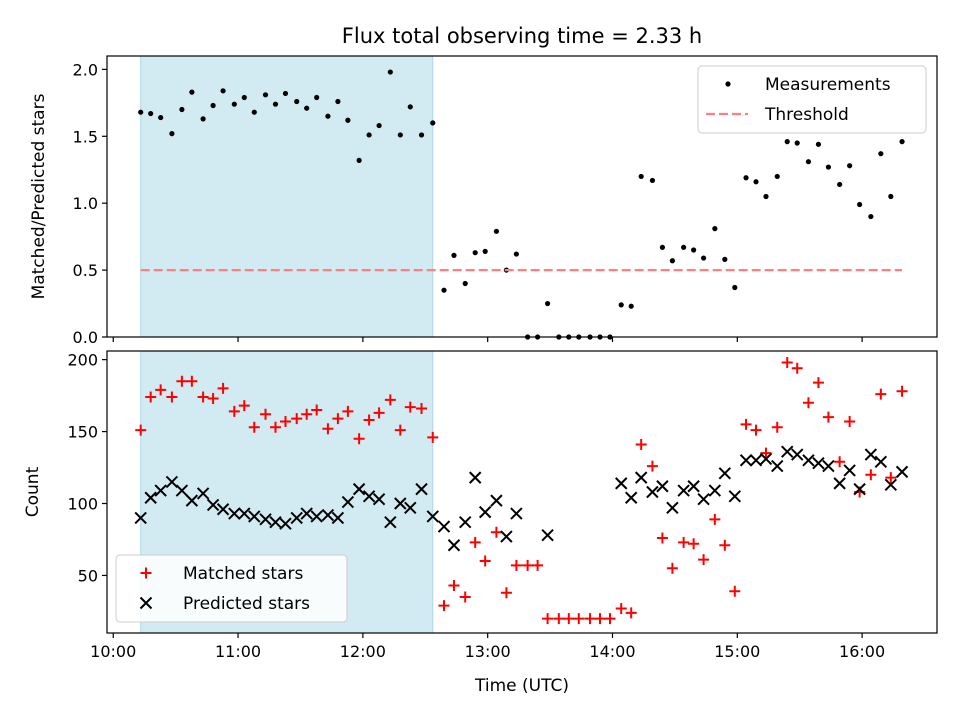  I want to click on y-axis-label: Count, so click(33, 491).